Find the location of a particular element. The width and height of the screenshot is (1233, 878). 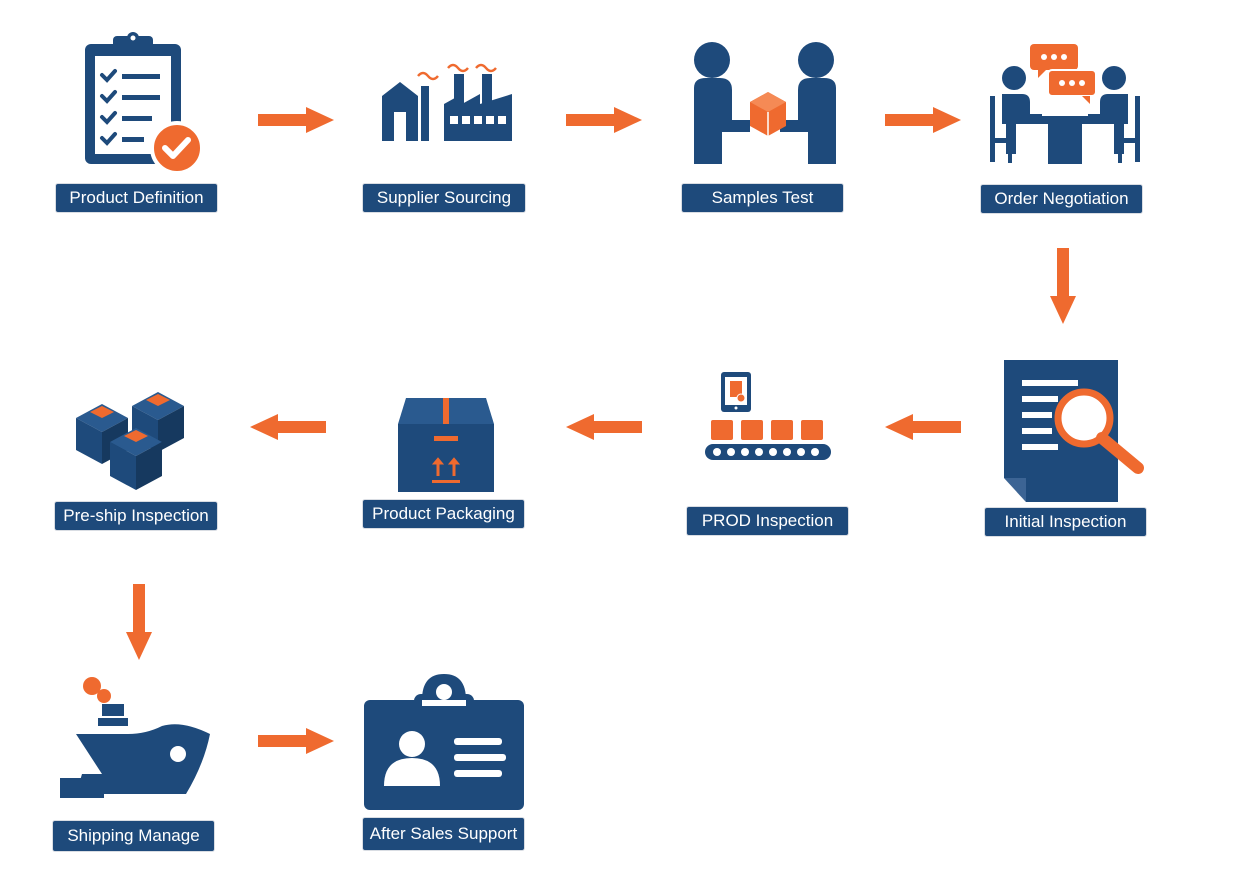

step-label: Product Definition is located at coordinates (136, 198).